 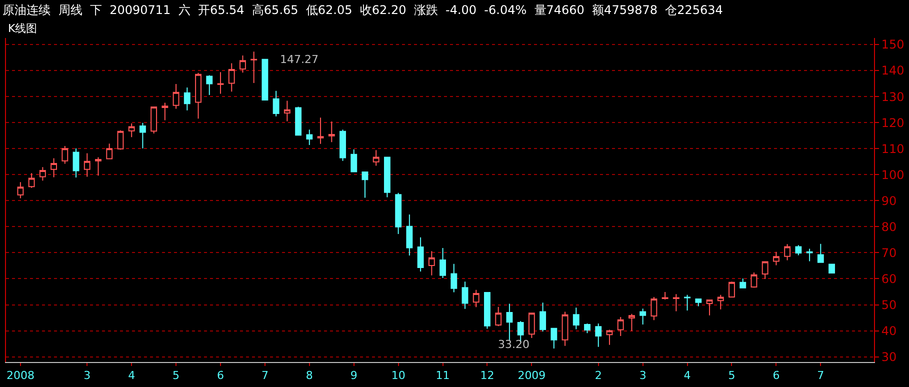 I want to click on x-tick-label: 9, so click(x=354, y=375).